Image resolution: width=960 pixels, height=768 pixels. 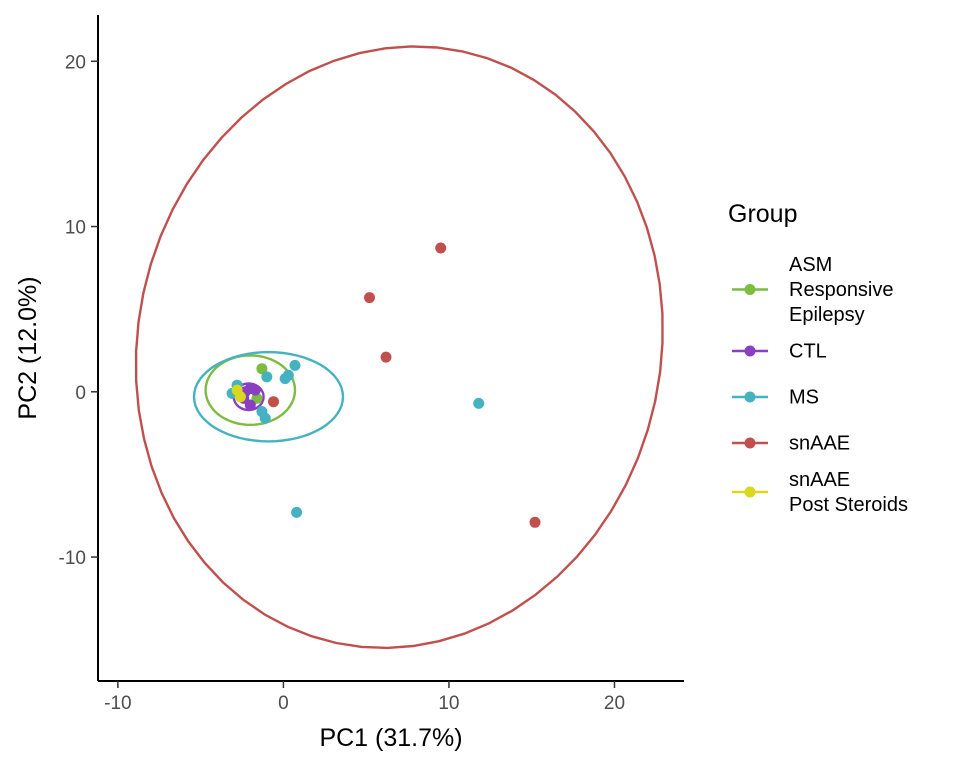 What do you see at coordinates (779, 352) in the screenshot?
I see `legend-item-2: CTL` at bounding box center [779, 352].